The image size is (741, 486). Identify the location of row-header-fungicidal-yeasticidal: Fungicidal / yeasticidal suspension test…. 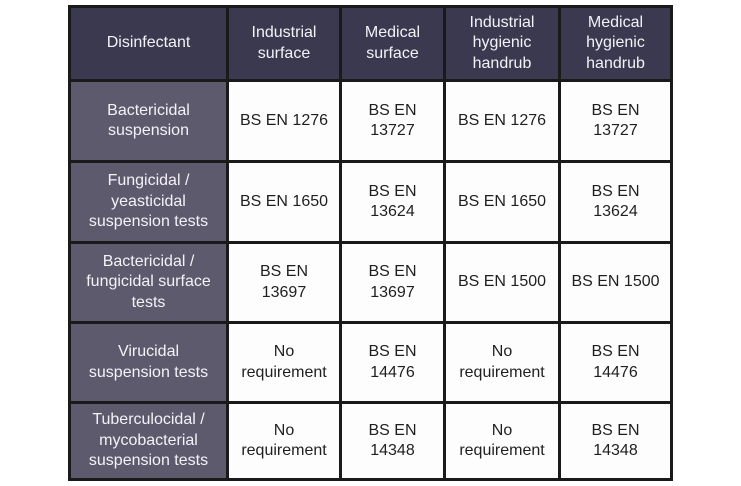
(148, 202).